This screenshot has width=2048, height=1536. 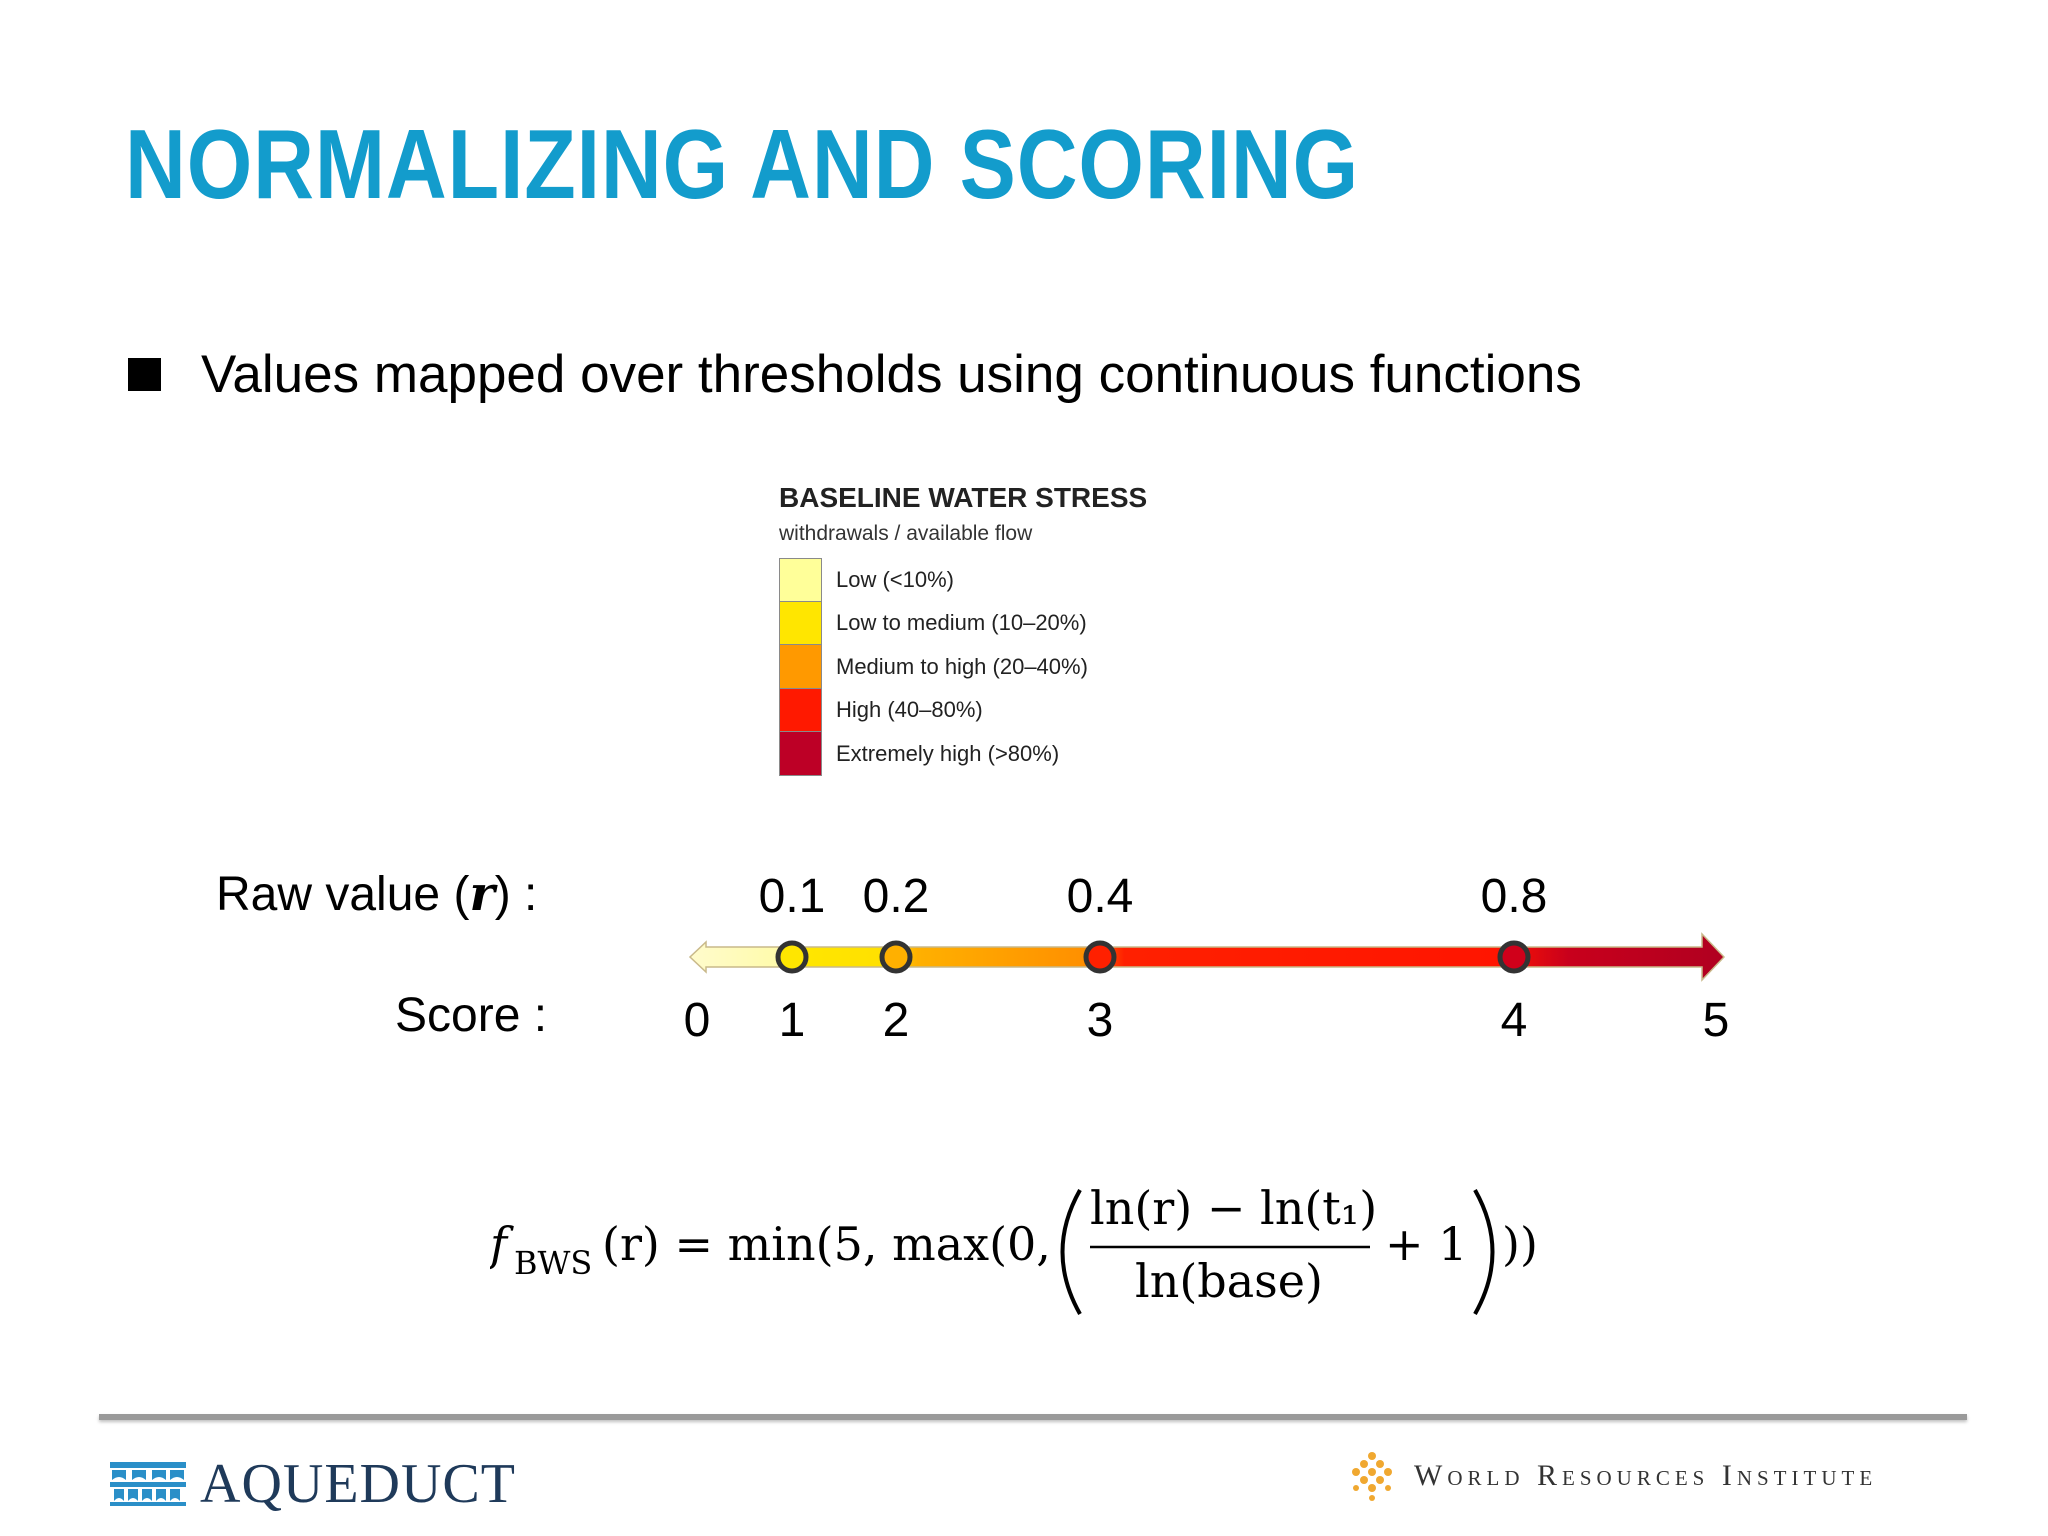 What do you see at coordinates (948, 753) in the screenshot?
I see `legend-label: Extremely high (>80%)` at bounding box center [948, 753].